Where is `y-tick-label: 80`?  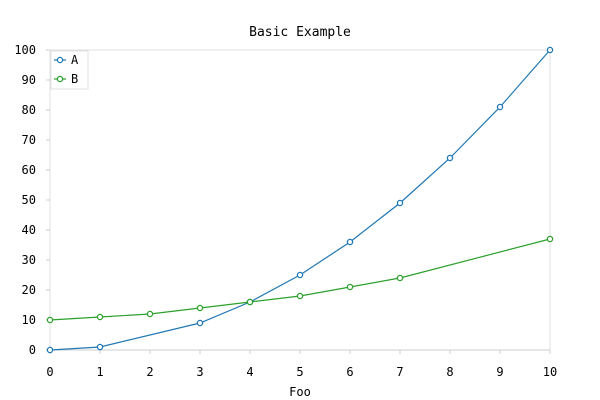 y-tick-label: 80 is located at coordinates (29, 110).